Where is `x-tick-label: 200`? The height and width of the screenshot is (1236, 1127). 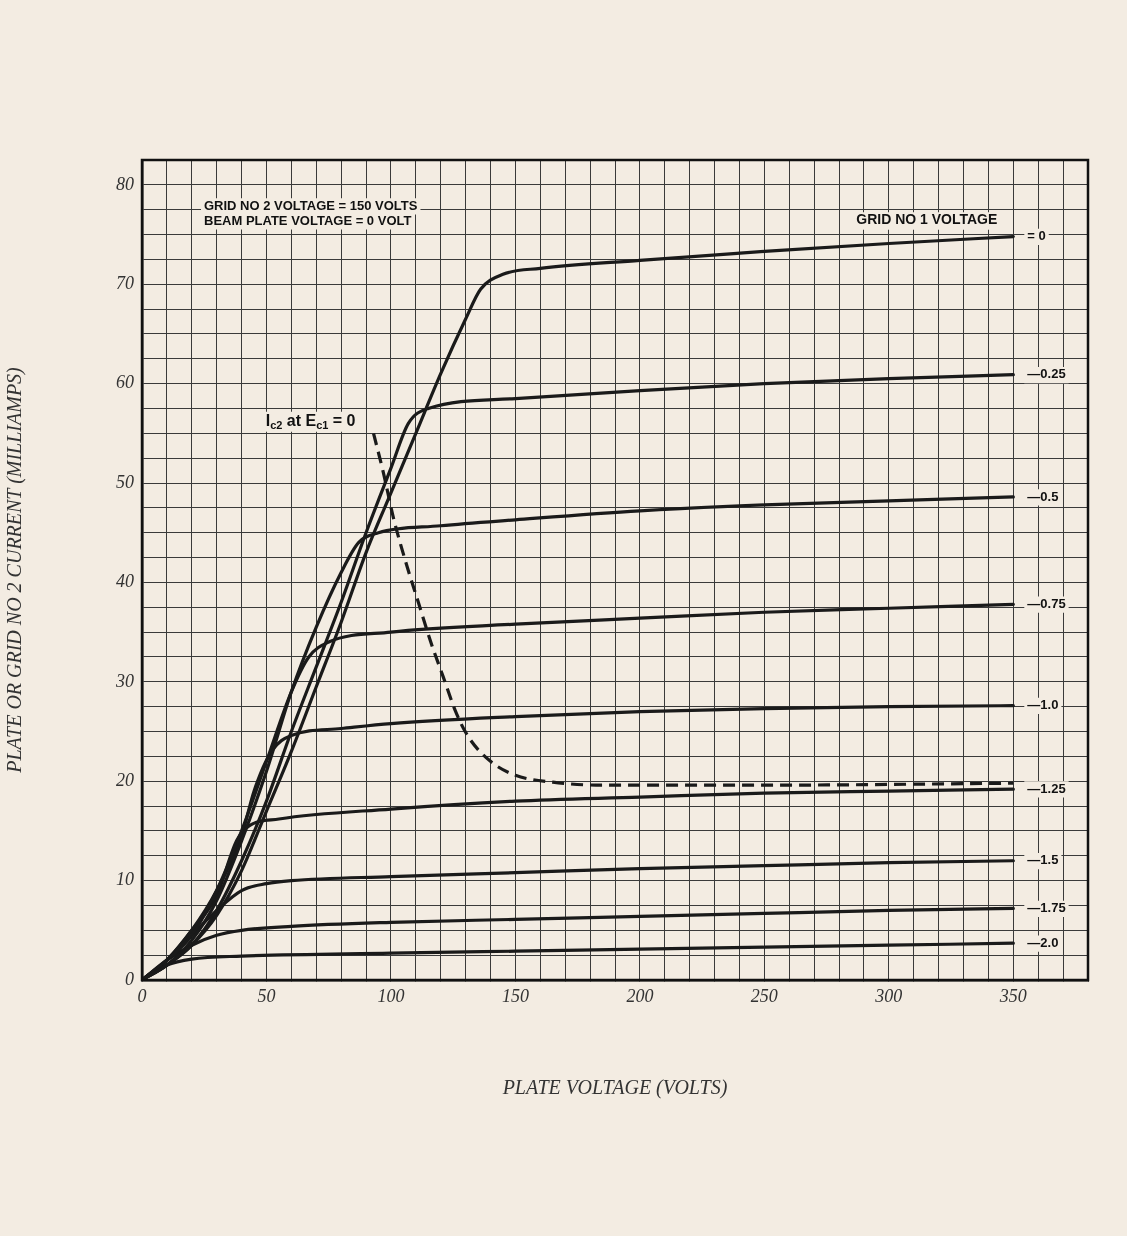
x-tick-label: 200 is located at coordinates (640, 995).